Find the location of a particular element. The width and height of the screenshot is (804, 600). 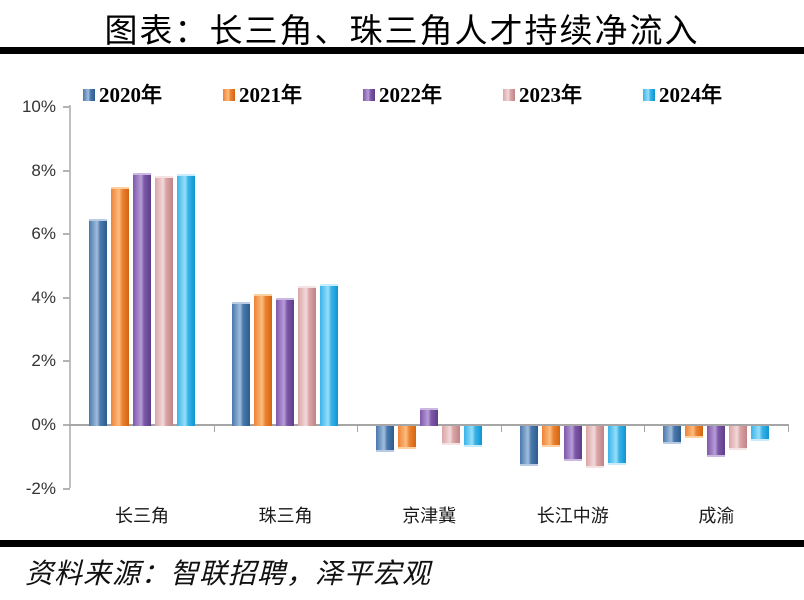

bar-2020年-珠三角 is located at coordinates (241, 363).